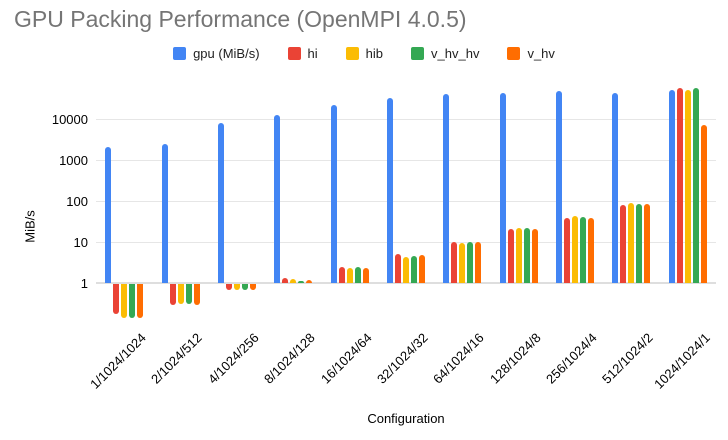 The width and height of the screenshot is (728, 440). I want to click on bar-gpu-mib-s--4-1024-256, so click(220, 203).